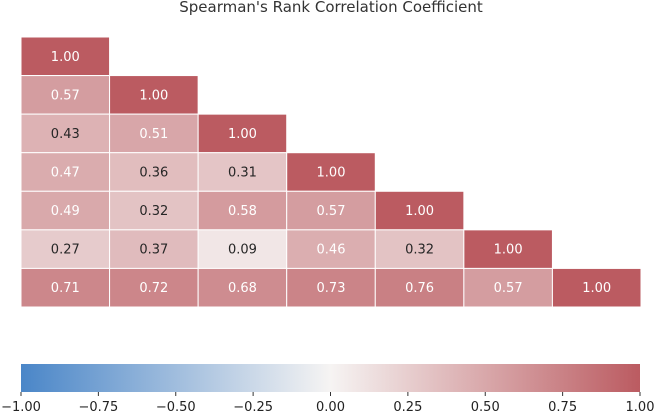 This screenshot has height=419, width=656. I want to click on heatmap-cell-label: 0.37, so click(153, 250).